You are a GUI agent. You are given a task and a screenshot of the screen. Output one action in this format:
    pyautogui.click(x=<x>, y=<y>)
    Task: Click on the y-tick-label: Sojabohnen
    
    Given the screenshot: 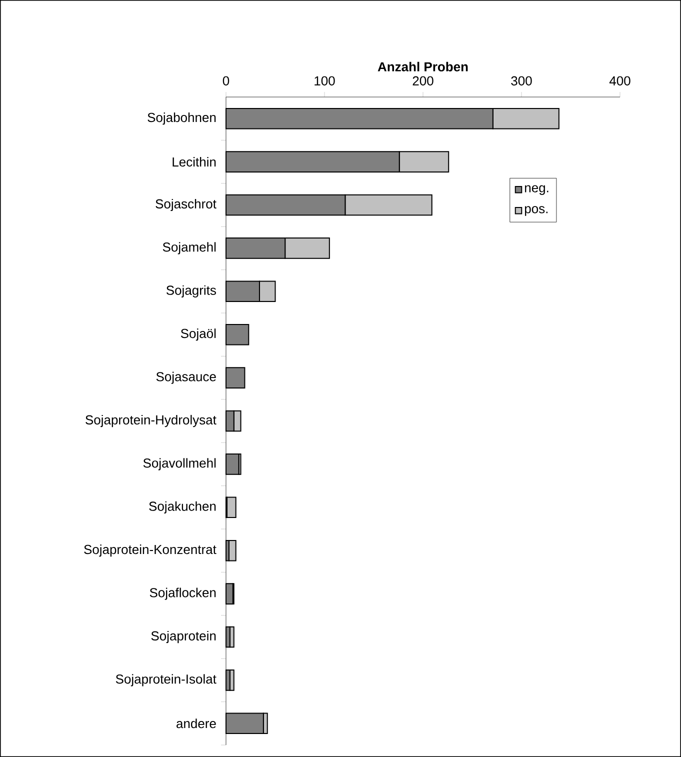 What is the action you would take?
    pyautogui.click(x=182, y=118)
    